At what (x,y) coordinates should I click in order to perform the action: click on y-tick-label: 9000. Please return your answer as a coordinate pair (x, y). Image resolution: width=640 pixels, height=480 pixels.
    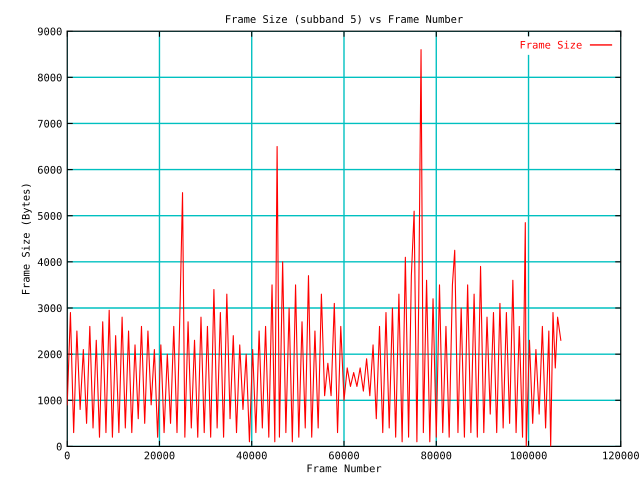
    Looking at the image, I should click on (50, 31).